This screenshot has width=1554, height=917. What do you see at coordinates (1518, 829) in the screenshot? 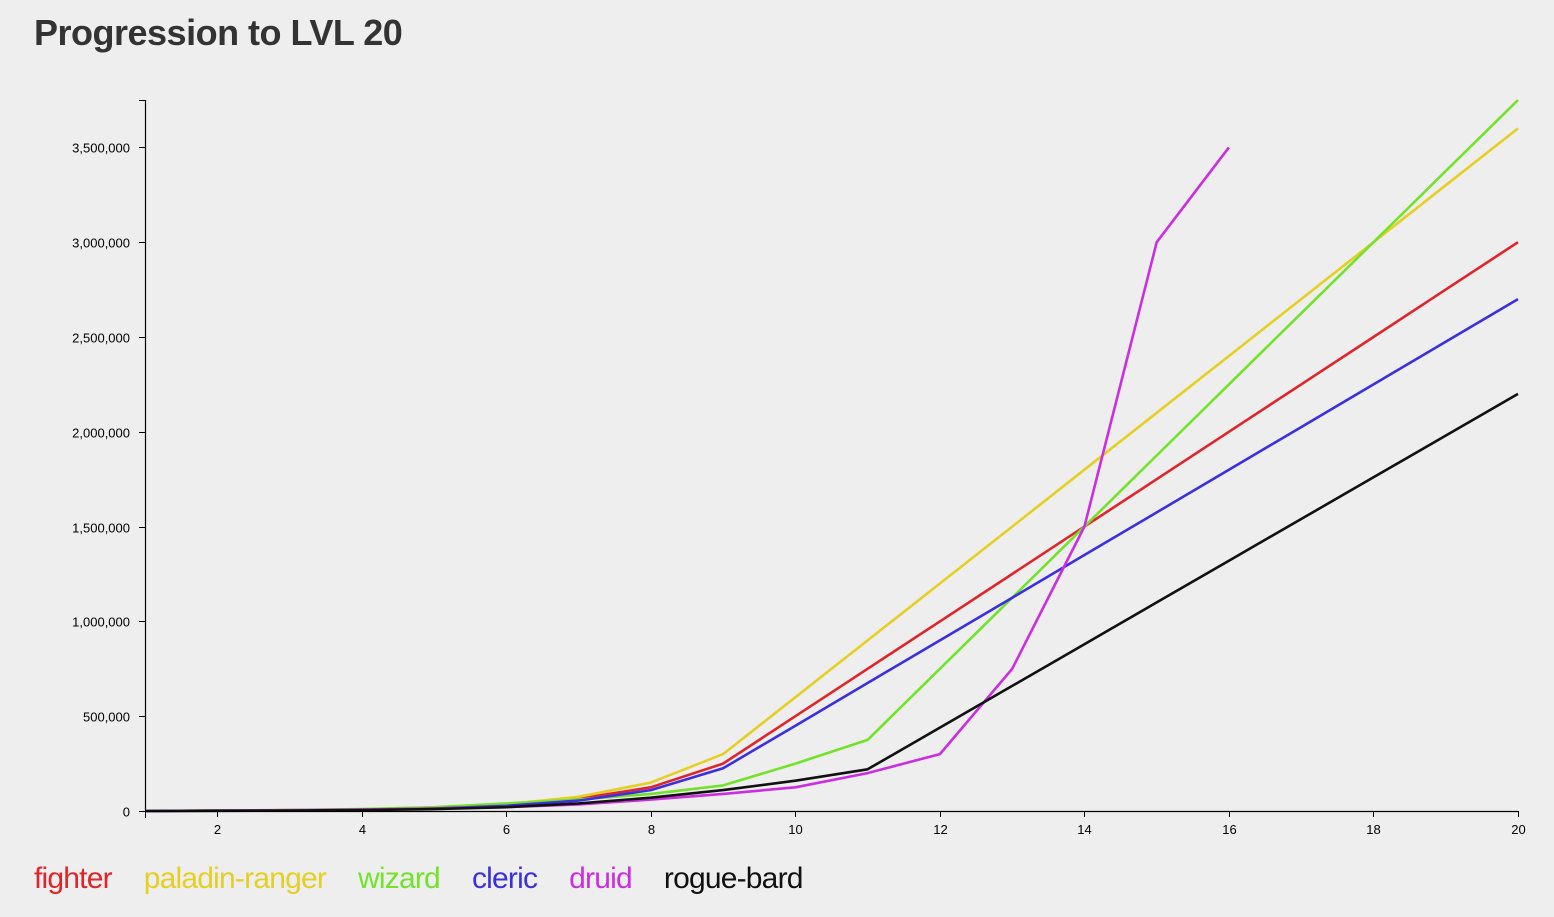
I see `x-tick-label: 20` at bounding box center [1518, 829].